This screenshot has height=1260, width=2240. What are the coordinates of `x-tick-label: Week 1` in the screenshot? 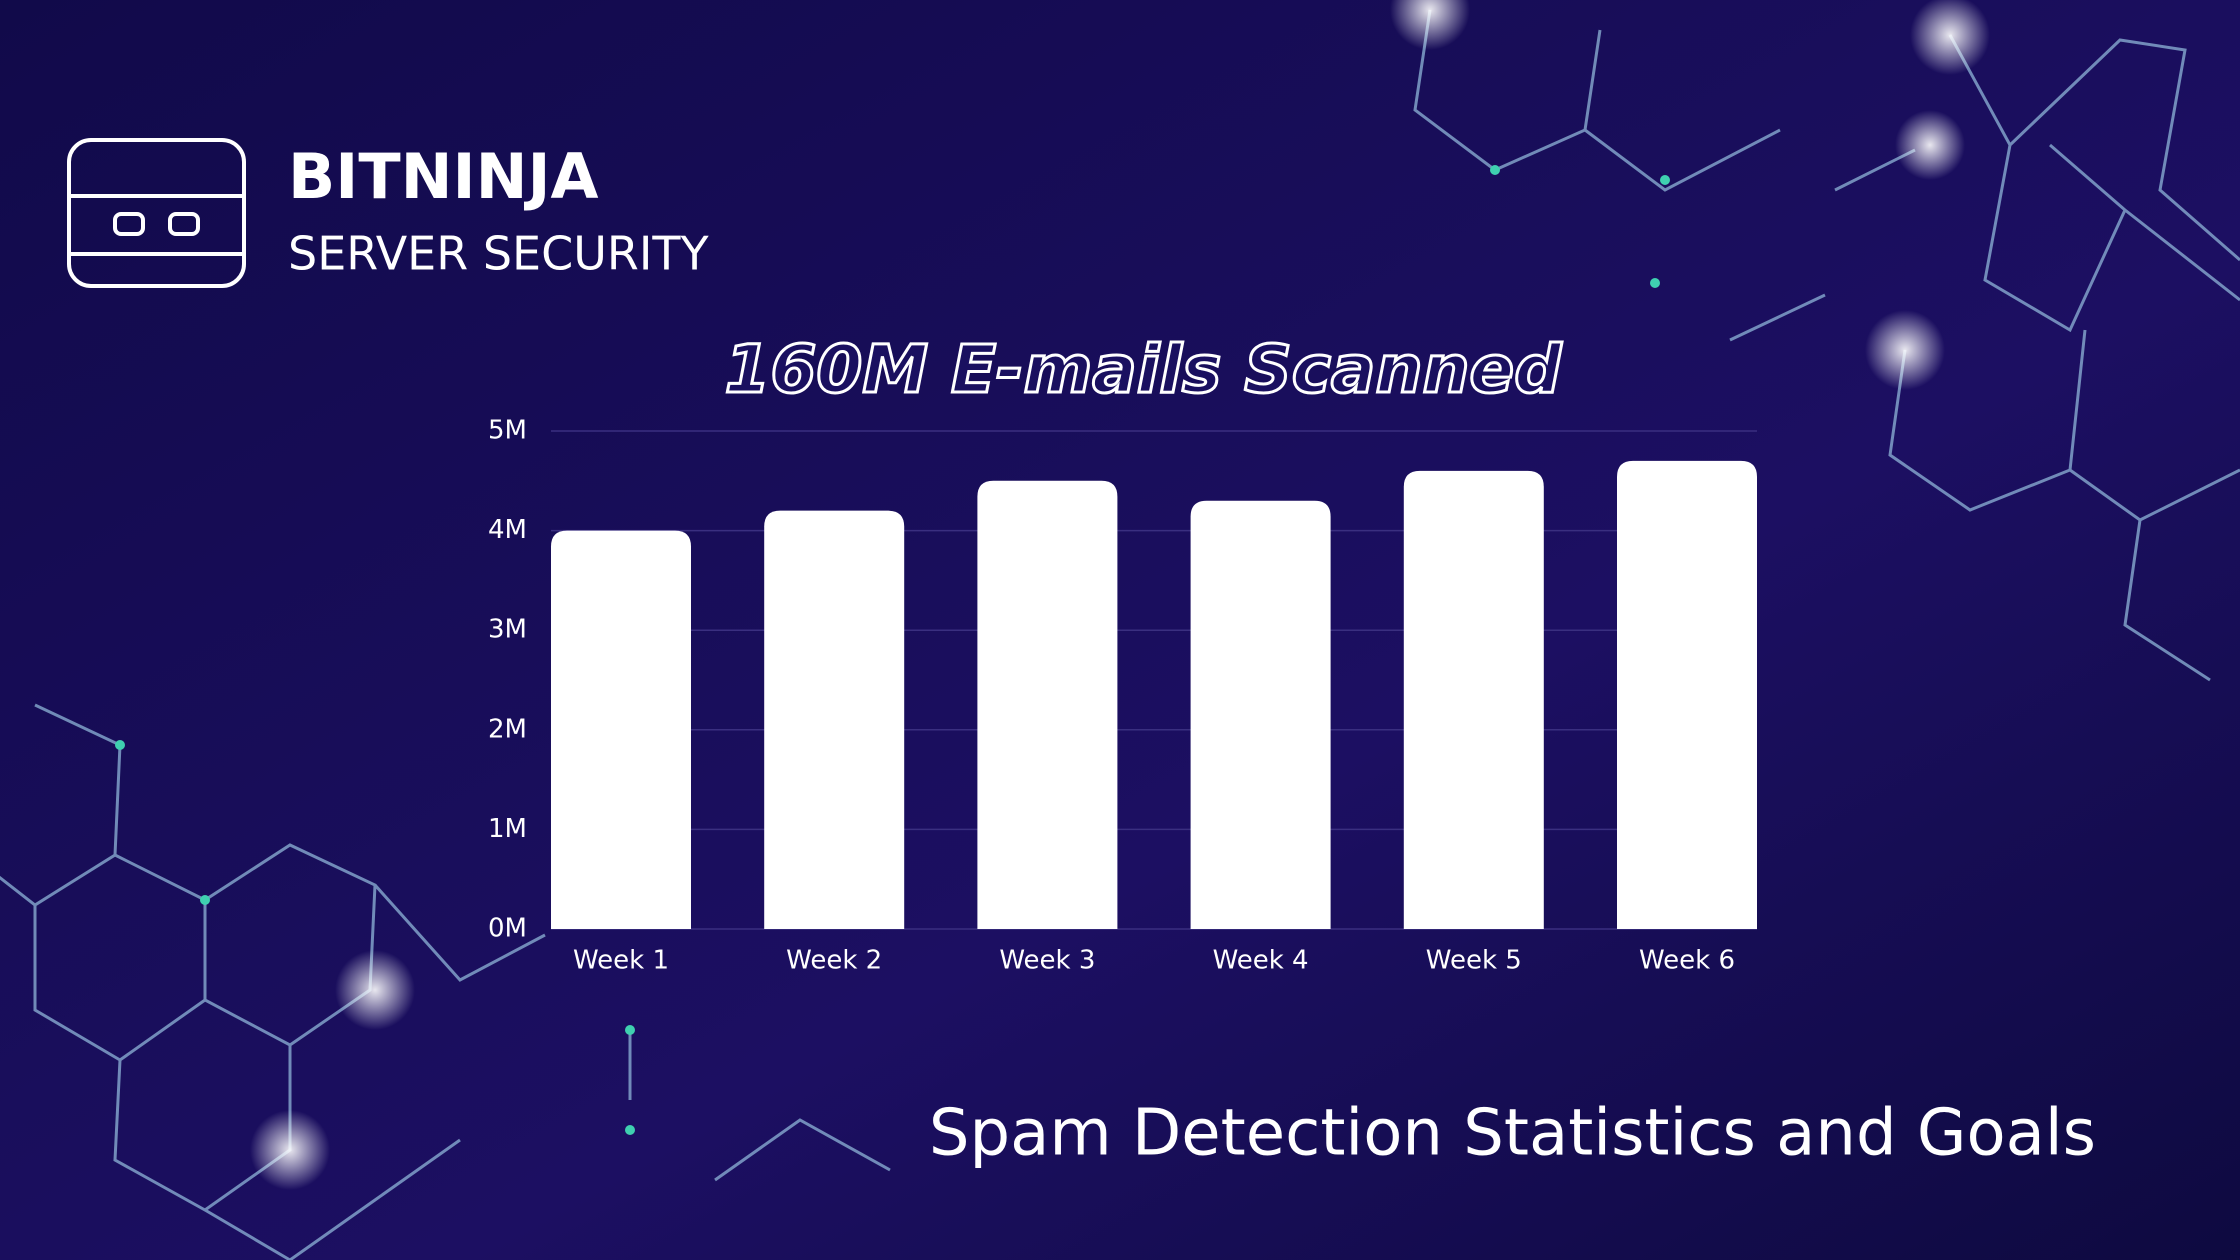 It's located at (621, 961).